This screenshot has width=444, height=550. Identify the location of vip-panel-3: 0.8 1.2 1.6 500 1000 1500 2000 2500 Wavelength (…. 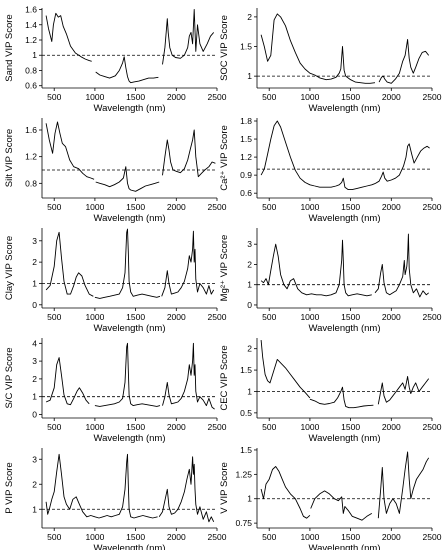
(115, 171).